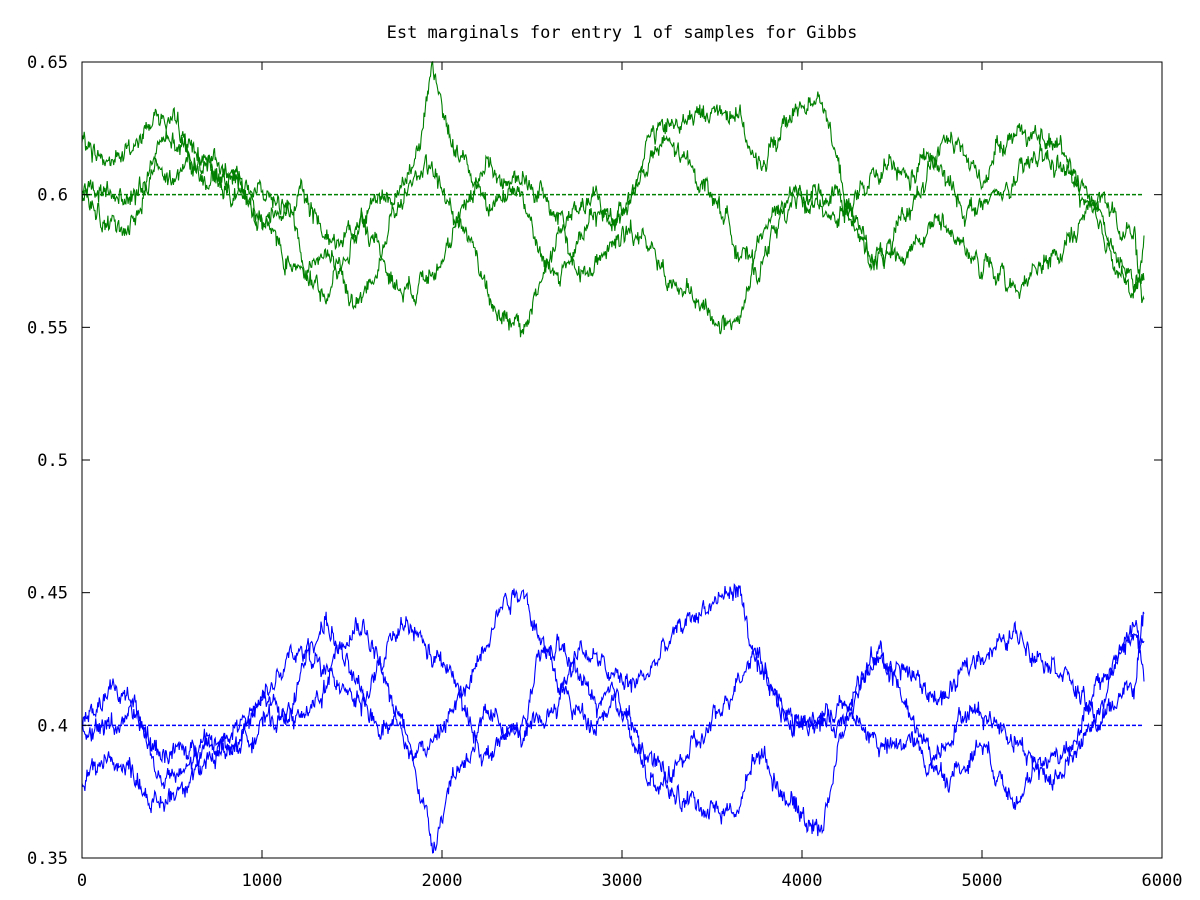 The image size is (1200, 900). What do you see at coordinates (262, 881) in the screenshot?
I see `x-tick-label: 1000` at bounding box center [262, 881].